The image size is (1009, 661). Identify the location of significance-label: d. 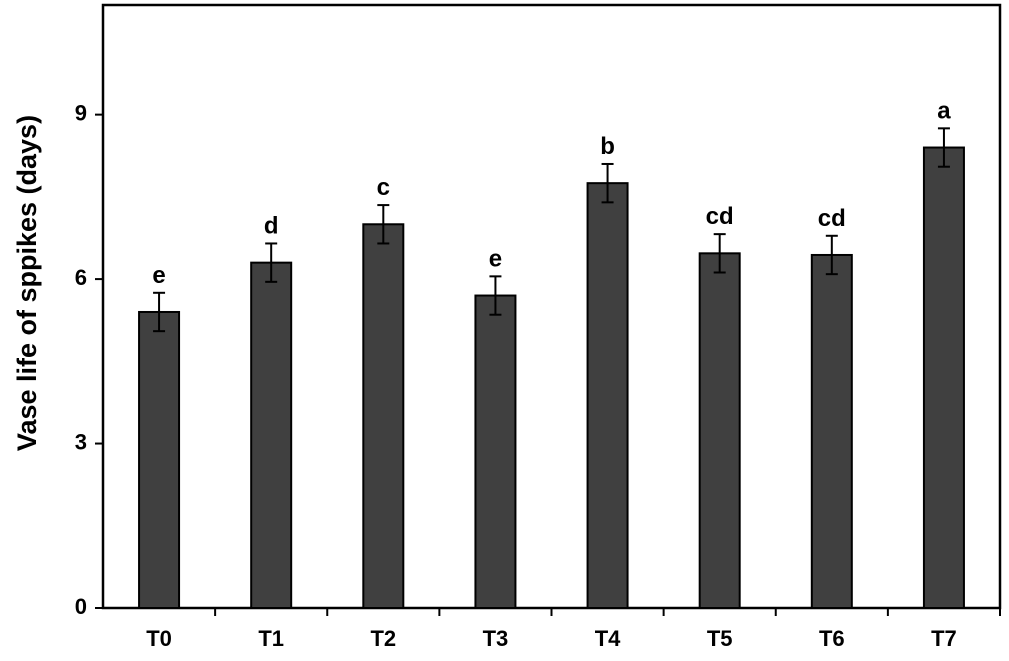
(271, 225).